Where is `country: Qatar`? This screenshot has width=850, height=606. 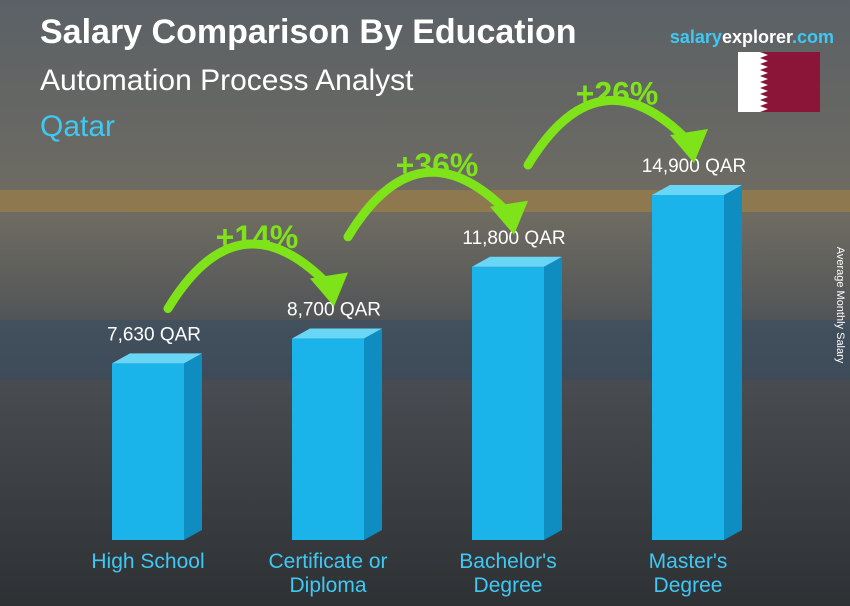
country: Qatar is located at coordinates (77, 126).